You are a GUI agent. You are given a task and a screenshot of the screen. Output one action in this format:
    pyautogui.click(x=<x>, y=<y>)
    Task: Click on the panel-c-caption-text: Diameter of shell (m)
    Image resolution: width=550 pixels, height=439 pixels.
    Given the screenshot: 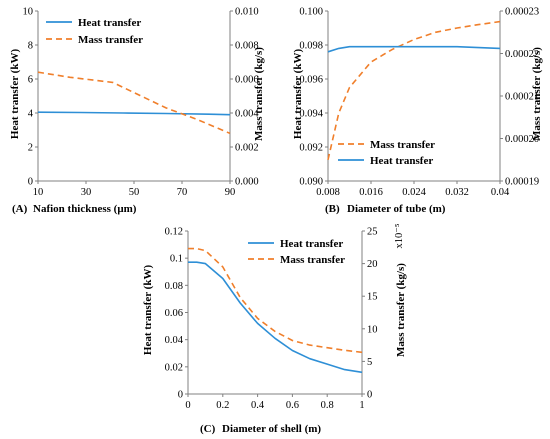 What is the action you would take?
    pyautogui.click(x=271, y=429)
    